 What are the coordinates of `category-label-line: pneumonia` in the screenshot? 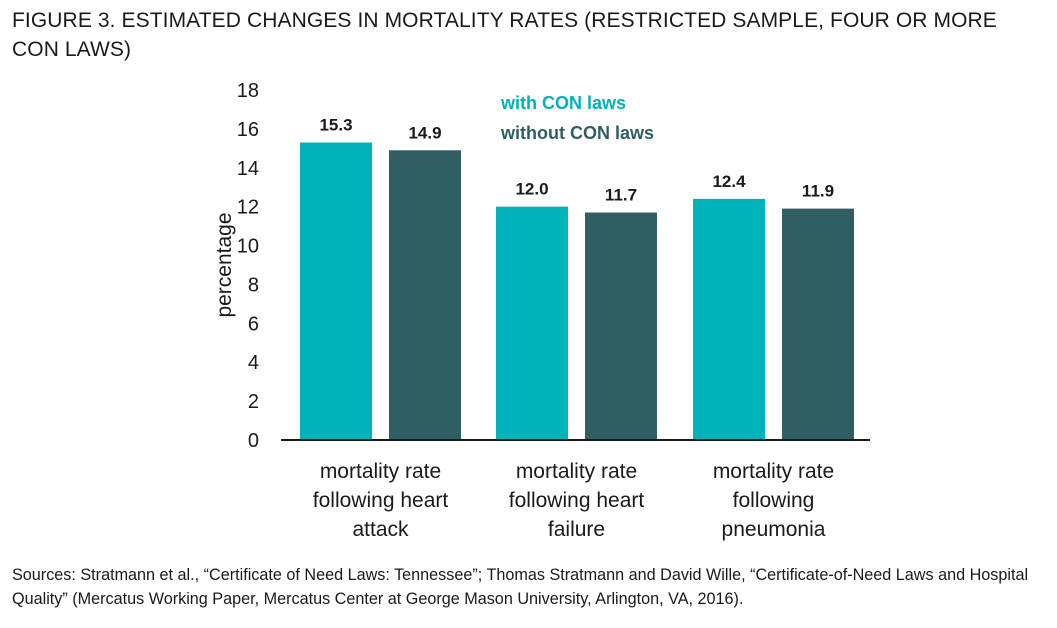 It's located at (774, 529).